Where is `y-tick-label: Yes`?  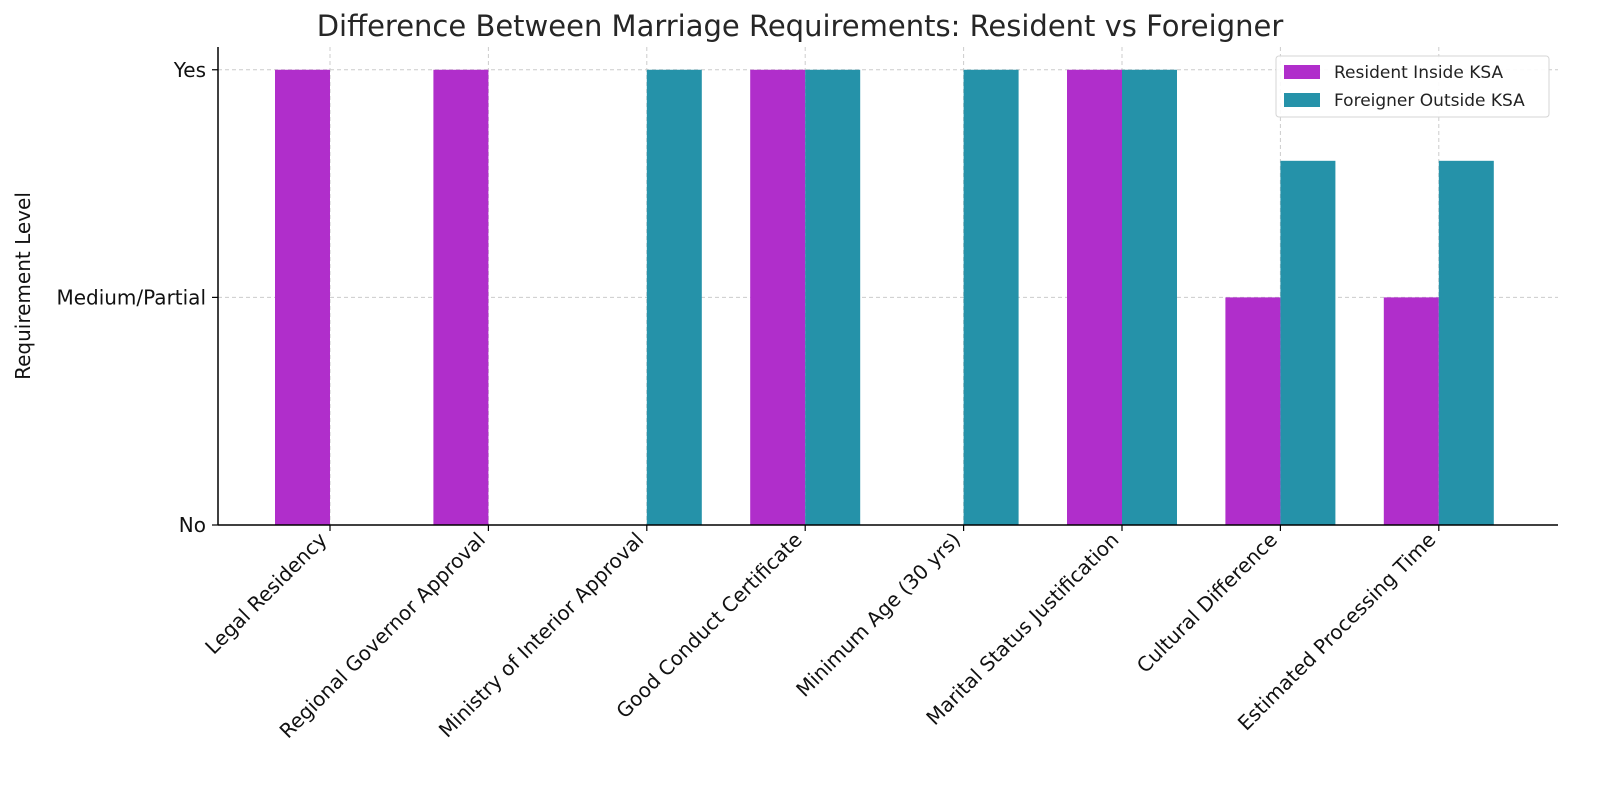 y-tick-label: Yes is located at coordinates (189, 70).